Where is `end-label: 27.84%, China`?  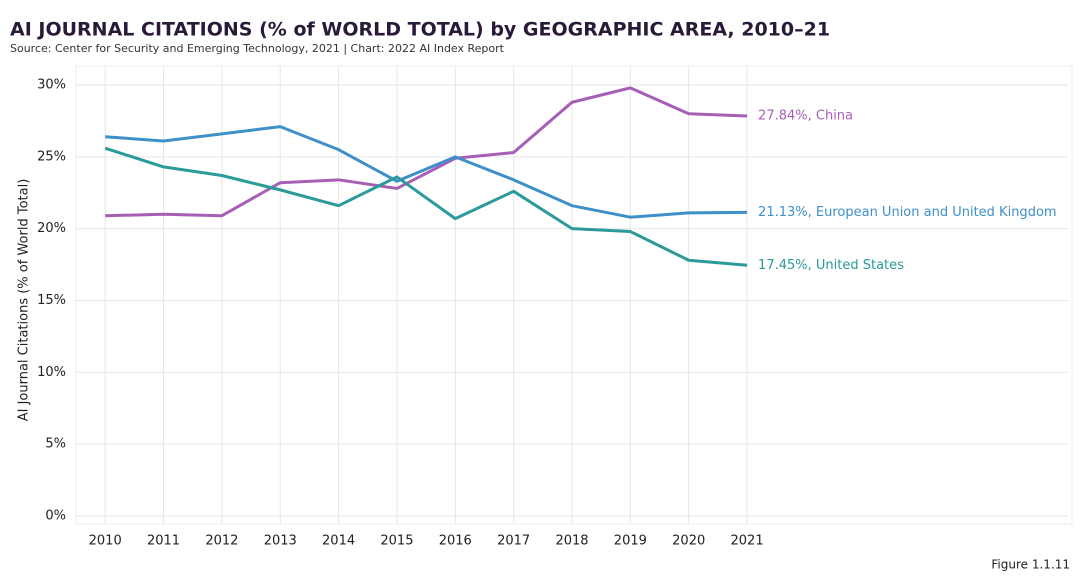 end-label: 27.84%, China is located at coordinates (805, 116).